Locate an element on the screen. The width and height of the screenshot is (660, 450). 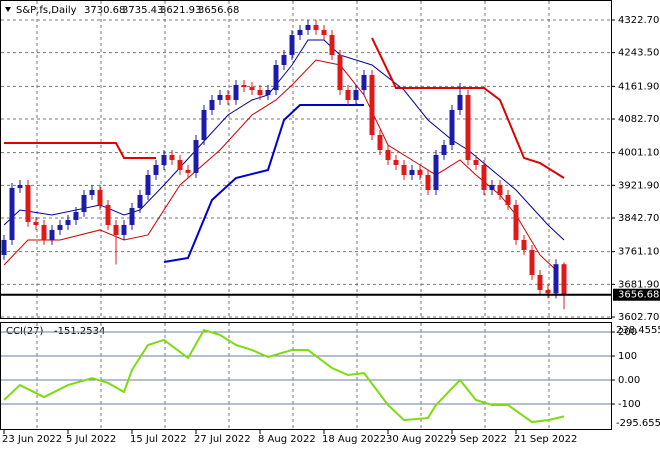
y-tick-label: 4243.50 is located at coordinates (638, 53).